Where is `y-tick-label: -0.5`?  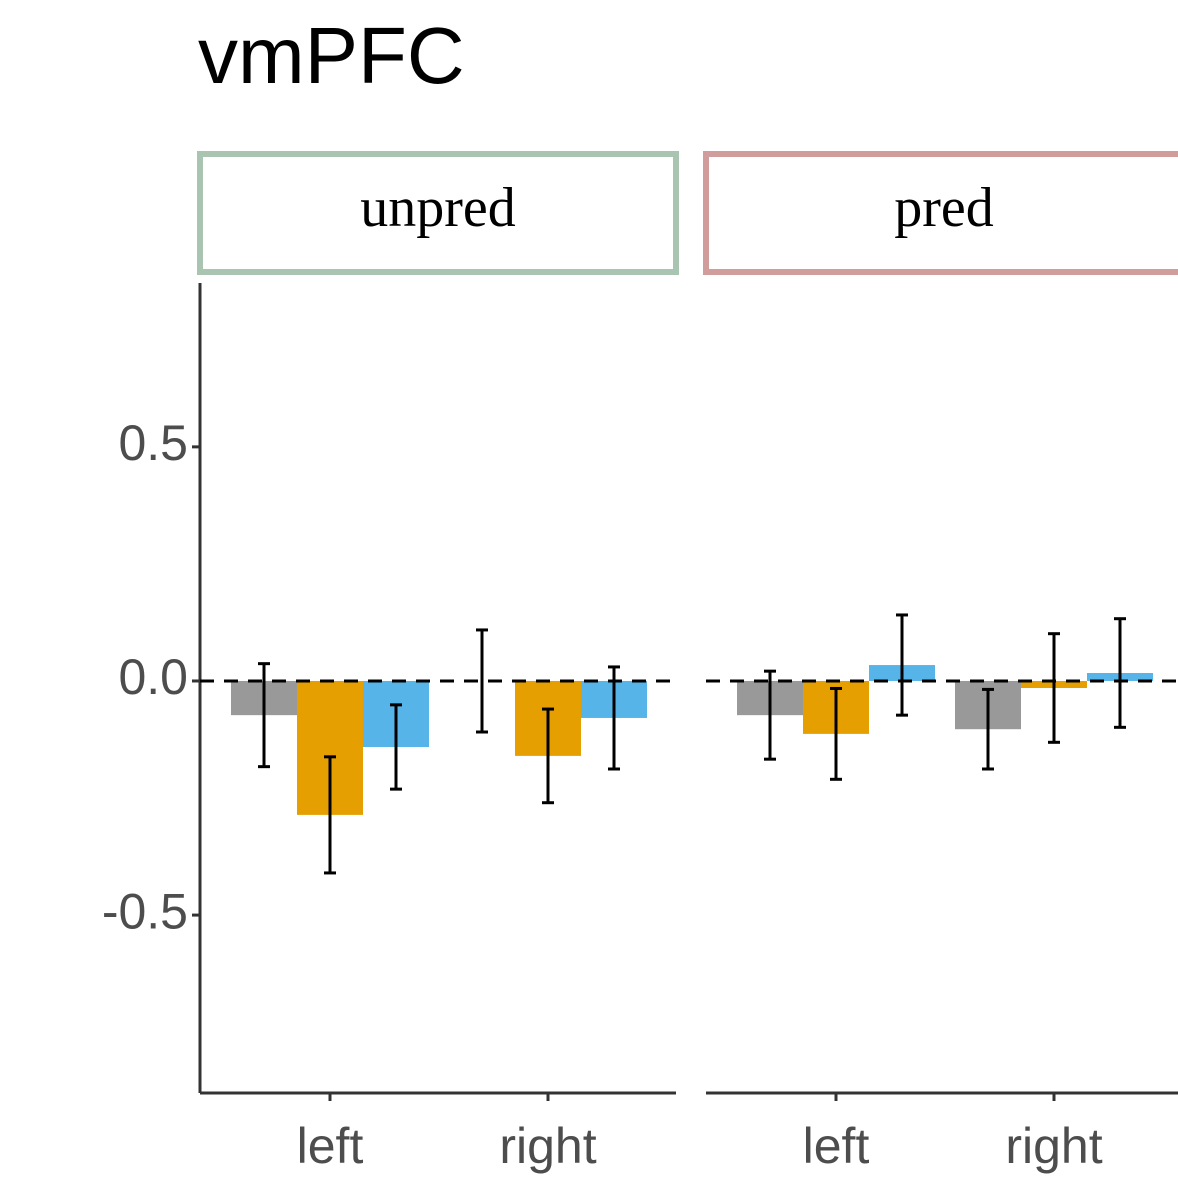 y-tick-label: -0.5 is located at coordinates (145, 911).